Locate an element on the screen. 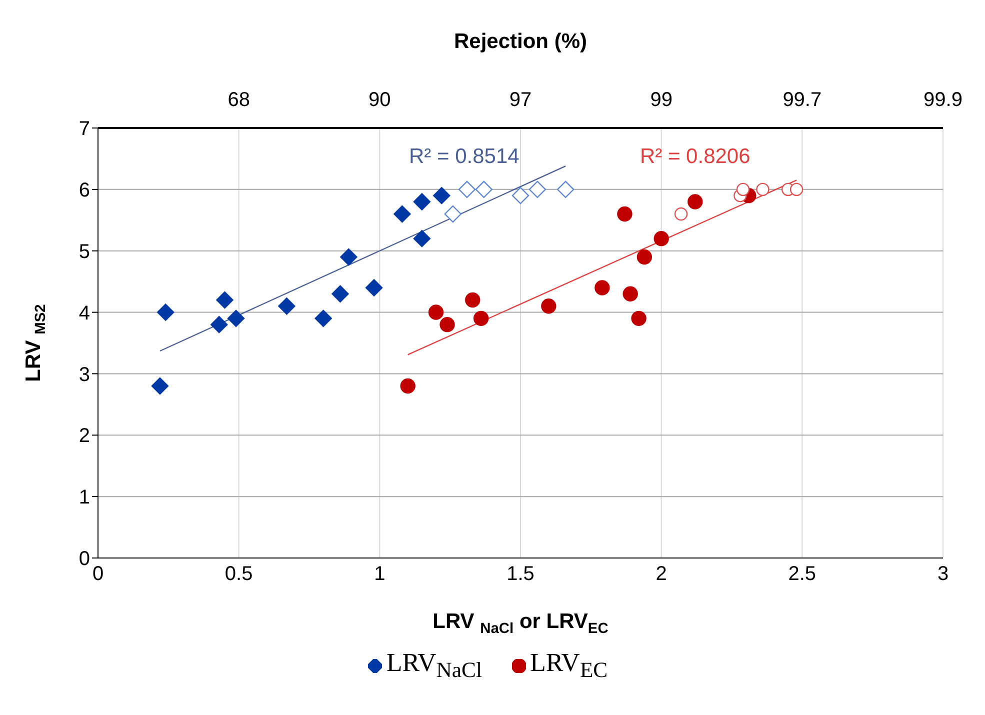 The image size is (985, 715). x-tick-label: 2 is located at coordinates (661, 574).